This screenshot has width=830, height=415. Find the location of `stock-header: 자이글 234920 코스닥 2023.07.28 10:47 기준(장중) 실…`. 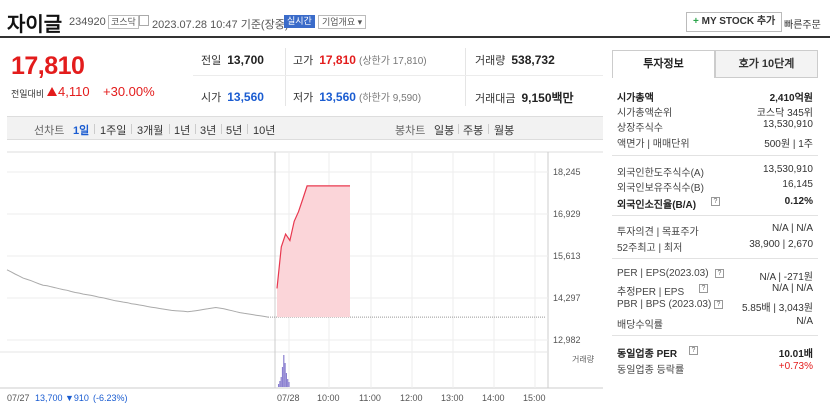

stock-header: 자이글 234920 코스닥 2023.07.28 10:47 기준(장중) 실… is located at coordinates (415, 19).